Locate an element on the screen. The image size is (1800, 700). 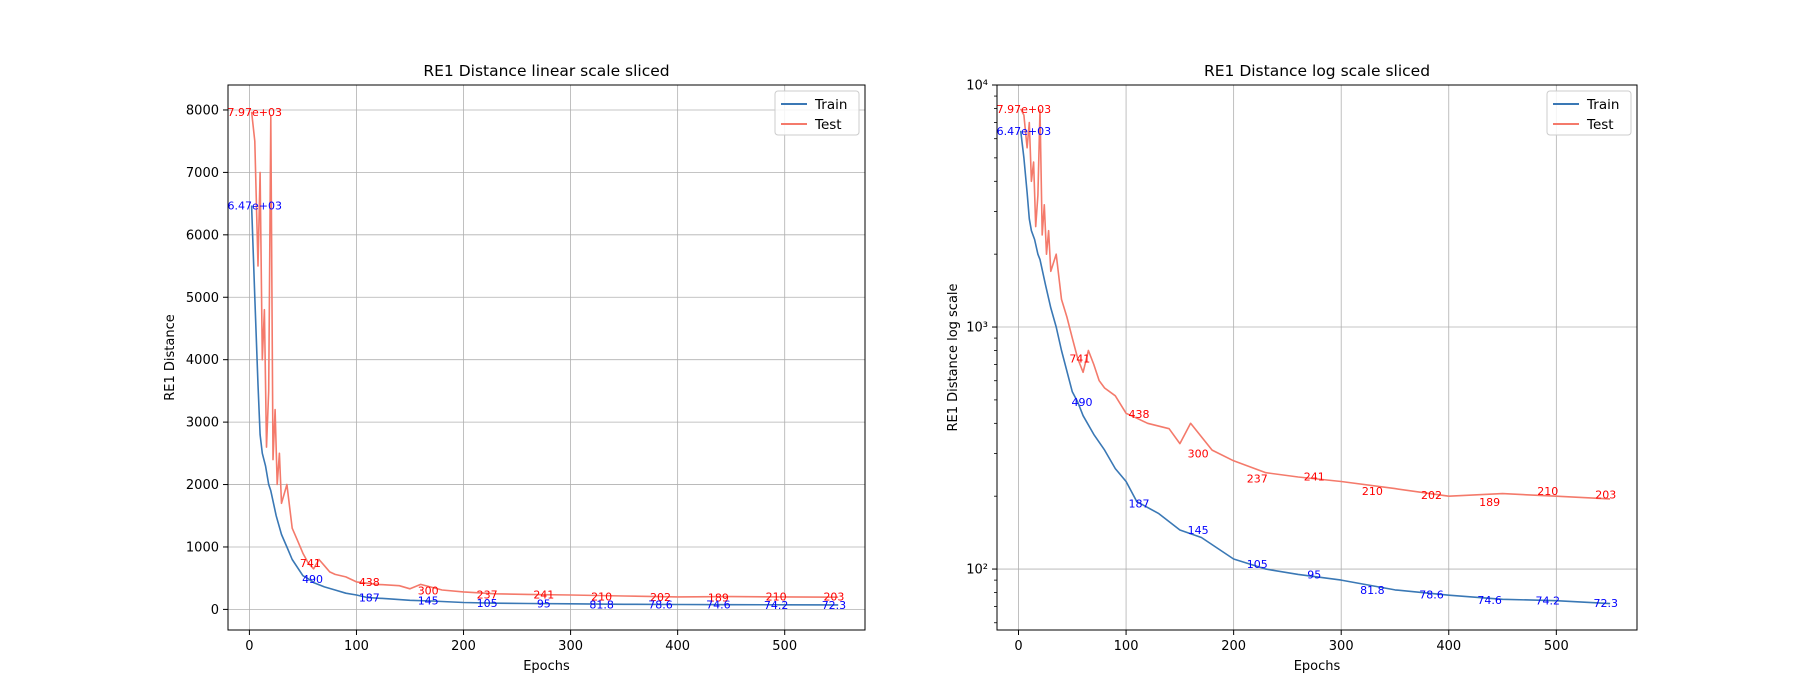
y-axis-label: RE1 Distance log scale is located at coordinates (953, 357).